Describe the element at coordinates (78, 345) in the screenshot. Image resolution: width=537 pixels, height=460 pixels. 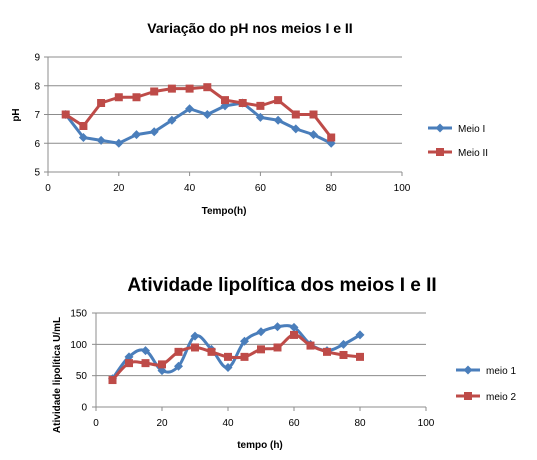
I see `y-tick-label: 100` at that location.